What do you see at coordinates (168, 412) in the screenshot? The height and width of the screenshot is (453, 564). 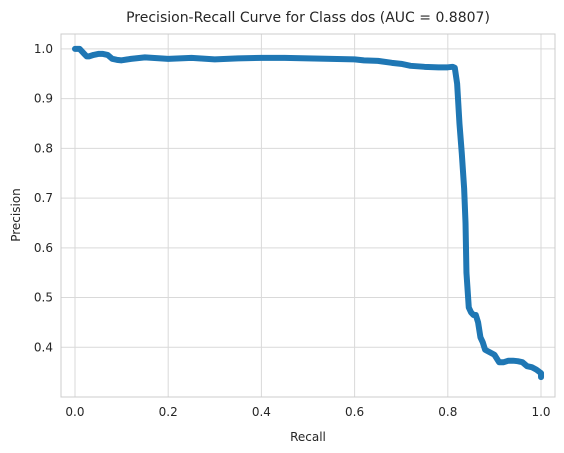 I see `x-tick-label: 0.2` at bounding box center [168, 412].